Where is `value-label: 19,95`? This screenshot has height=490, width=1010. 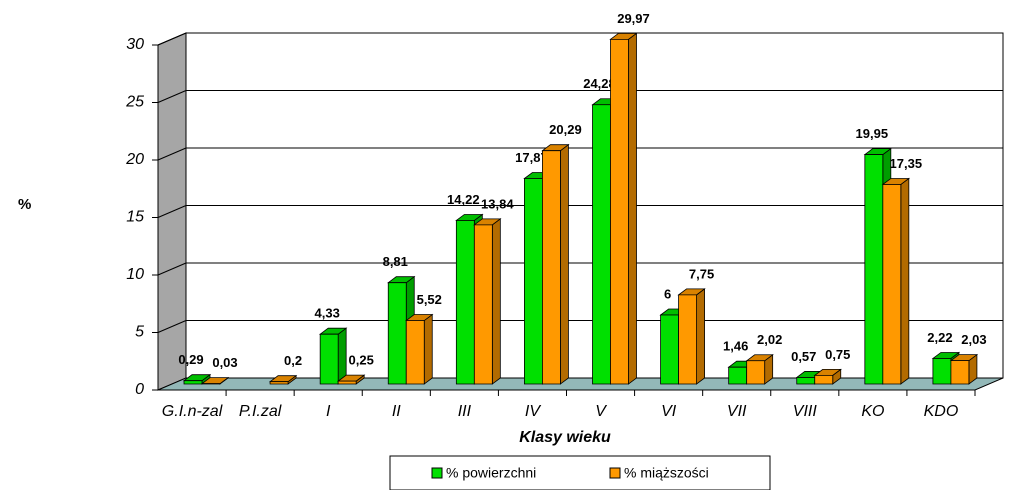 value-label: 19,95 is located at coordinates (872, 133).